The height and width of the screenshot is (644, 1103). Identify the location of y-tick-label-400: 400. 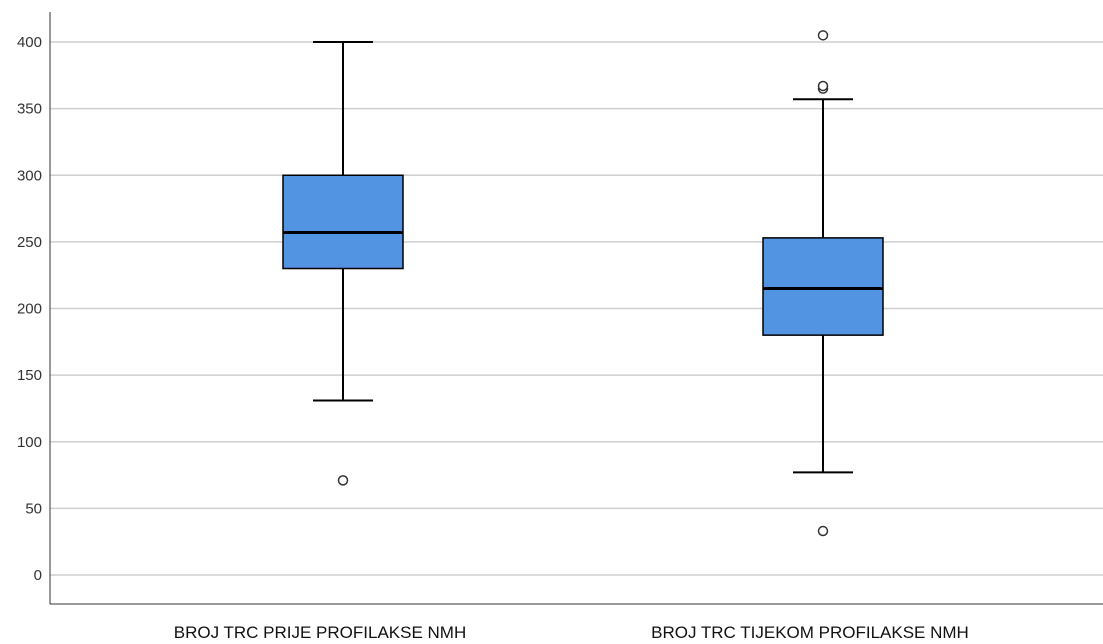
(29, 42).